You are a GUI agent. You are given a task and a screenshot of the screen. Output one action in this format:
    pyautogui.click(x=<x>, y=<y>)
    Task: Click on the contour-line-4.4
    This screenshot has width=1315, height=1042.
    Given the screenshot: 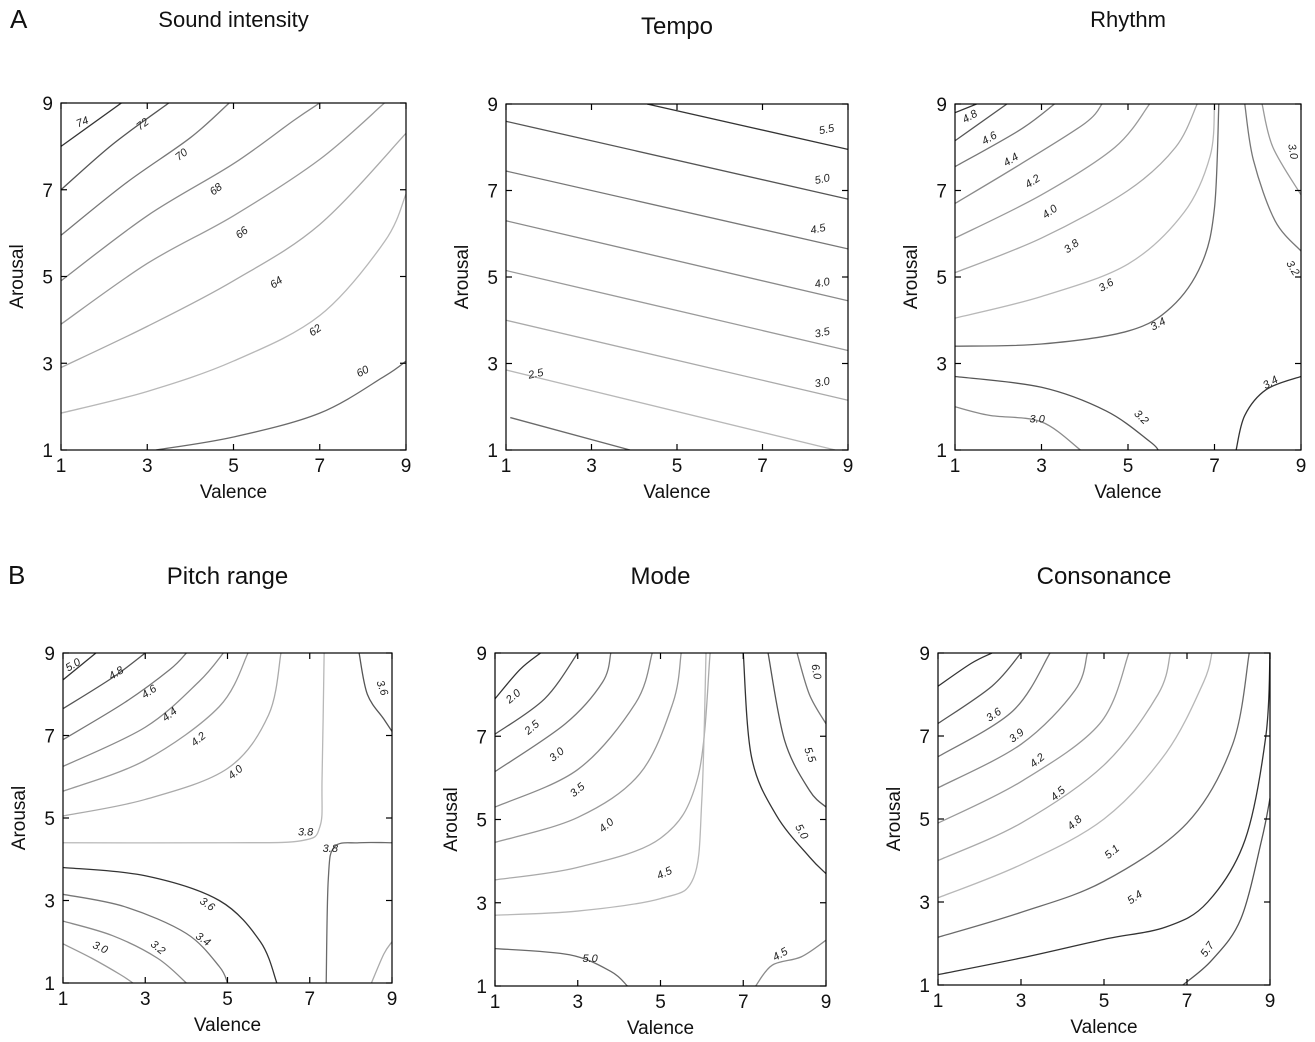 What is the action you would take?
    pyautogui.click(x=143, y=710)
    